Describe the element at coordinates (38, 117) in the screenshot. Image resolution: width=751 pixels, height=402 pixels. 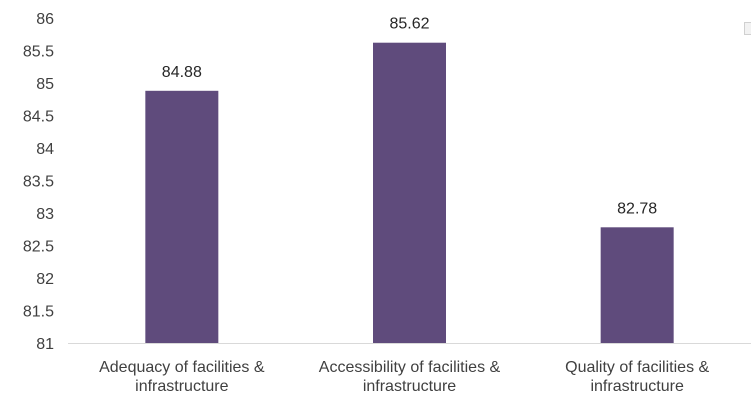
I see `y-tick-label: 84.5` at that location.